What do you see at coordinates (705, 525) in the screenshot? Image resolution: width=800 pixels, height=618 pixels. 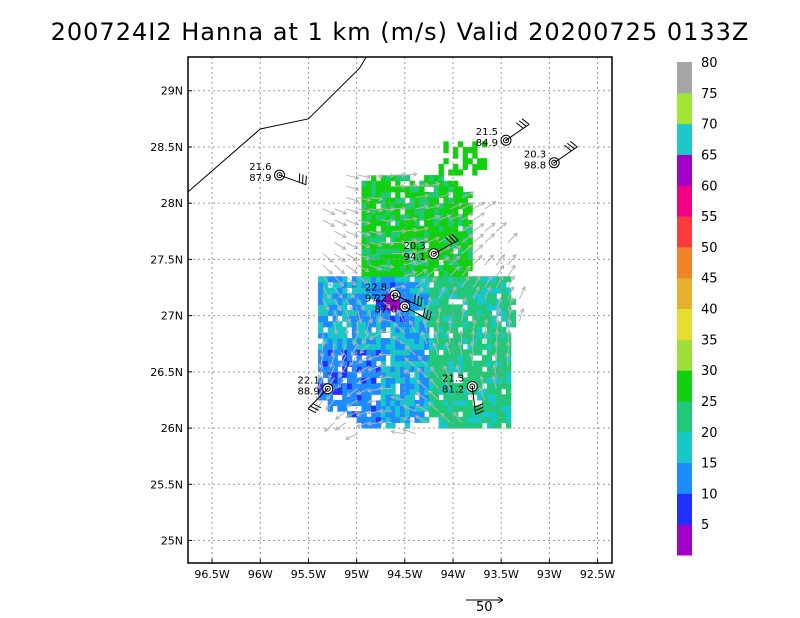 I see `colorbar-label: 5` at bounding box center [705, 525].